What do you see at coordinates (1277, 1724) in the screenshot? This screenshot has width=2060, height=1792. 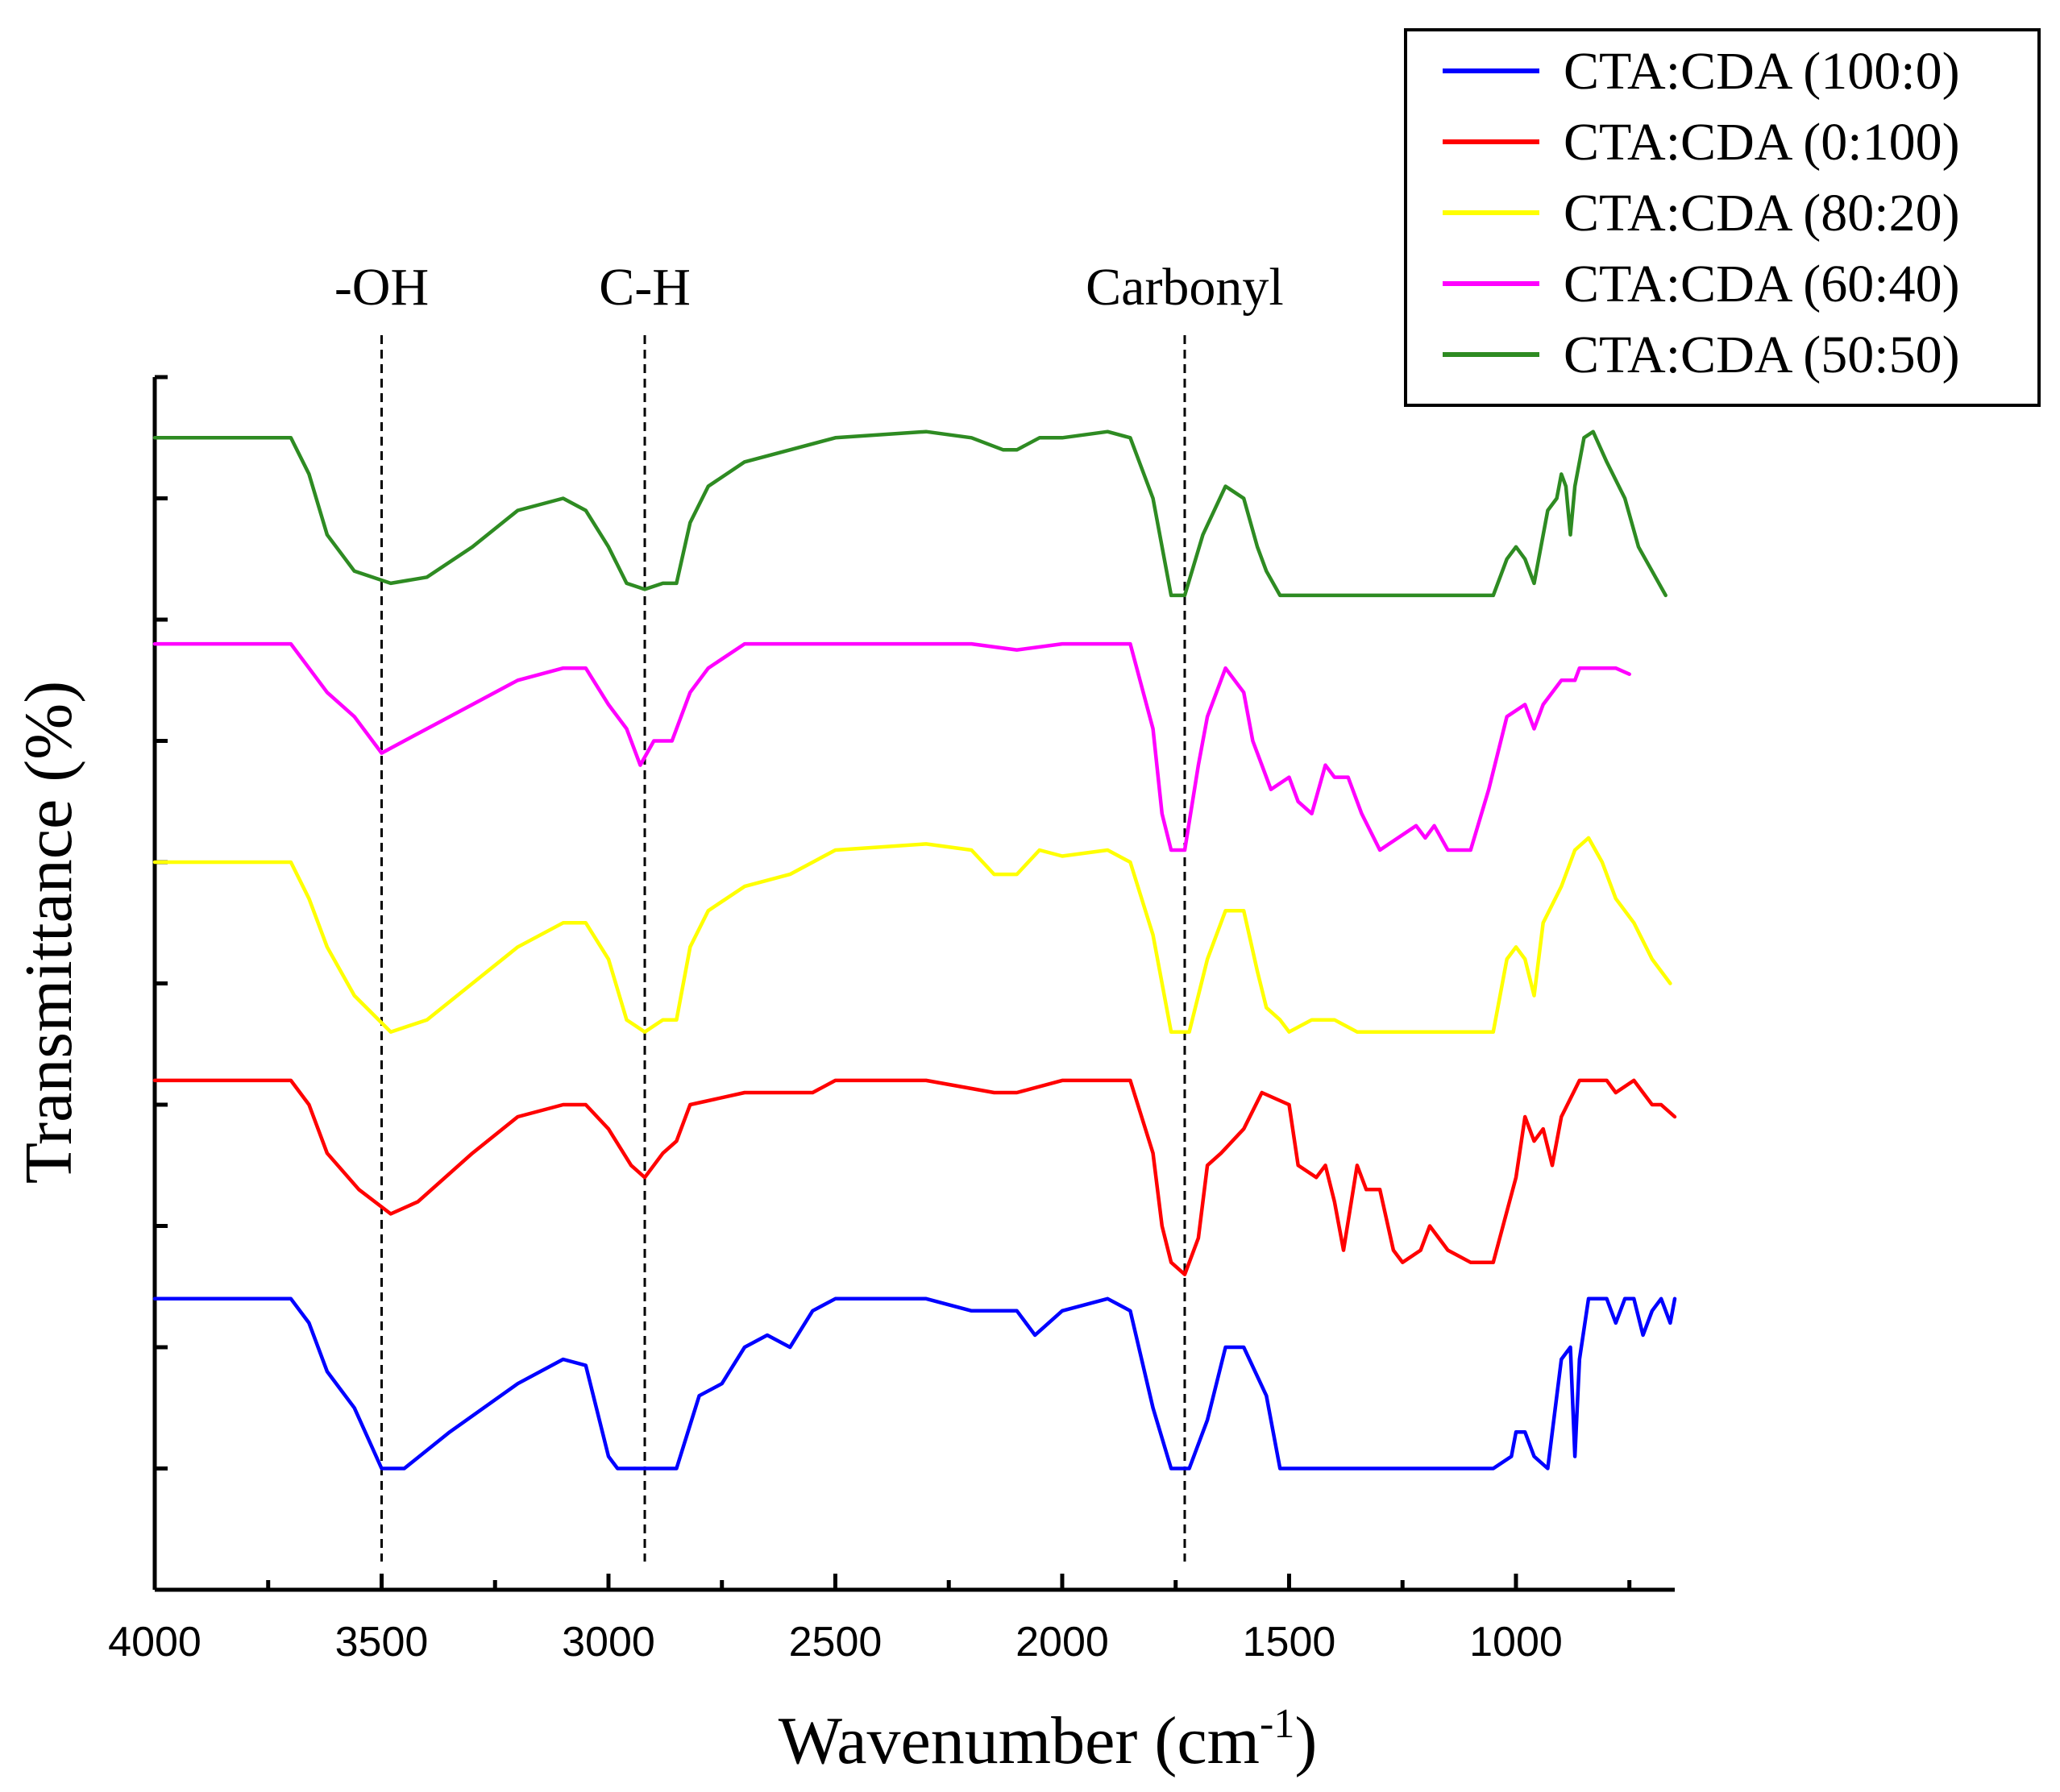 I see `x-axis-title-superscript: -1` at bounding box center [1277, 1724].